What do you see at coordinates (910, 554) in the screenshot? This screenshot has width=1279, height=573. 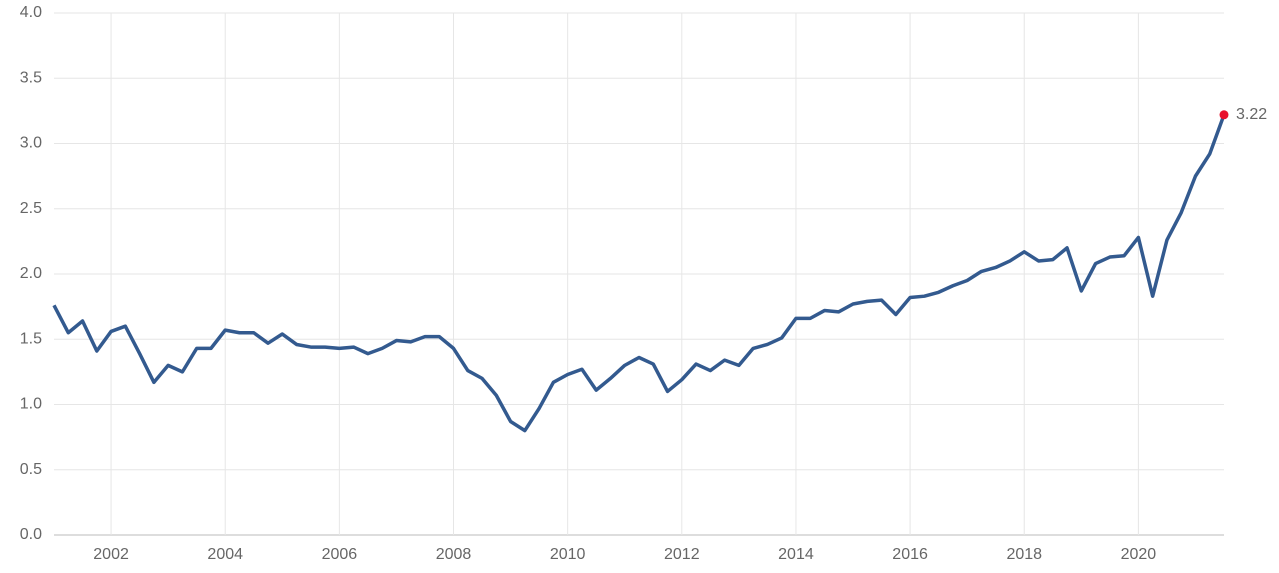 I see `x-tick-label: 2016` at bounding box center [910, 554].